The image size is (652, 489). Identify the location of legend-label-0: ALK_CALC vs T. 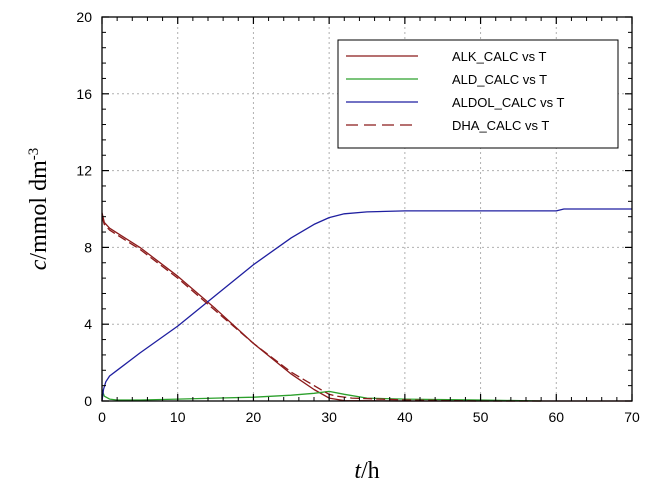
(499, 56).